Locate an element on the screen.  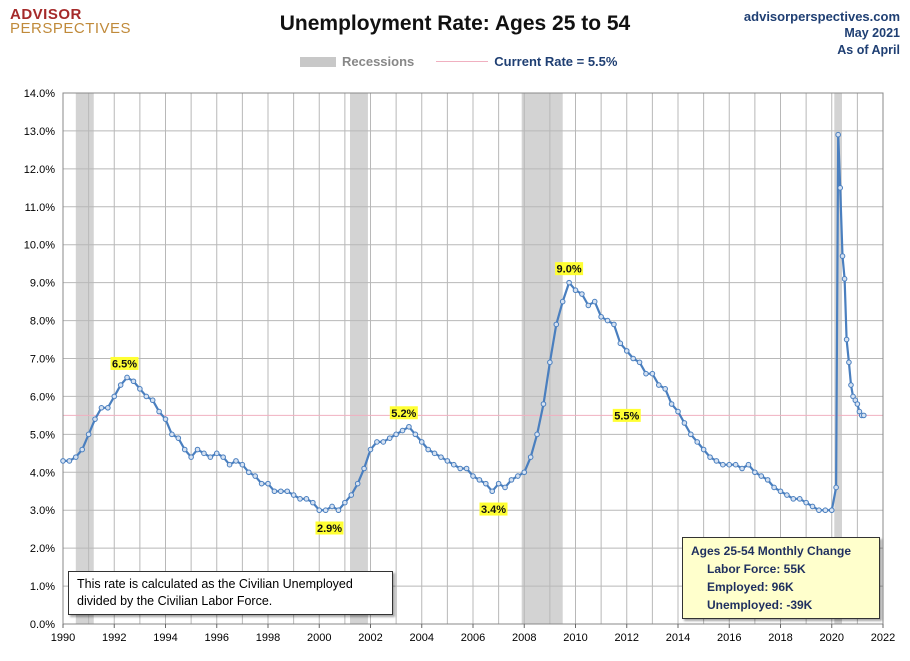
x-tick-label: 2002 is located at coordinates (370, 638).